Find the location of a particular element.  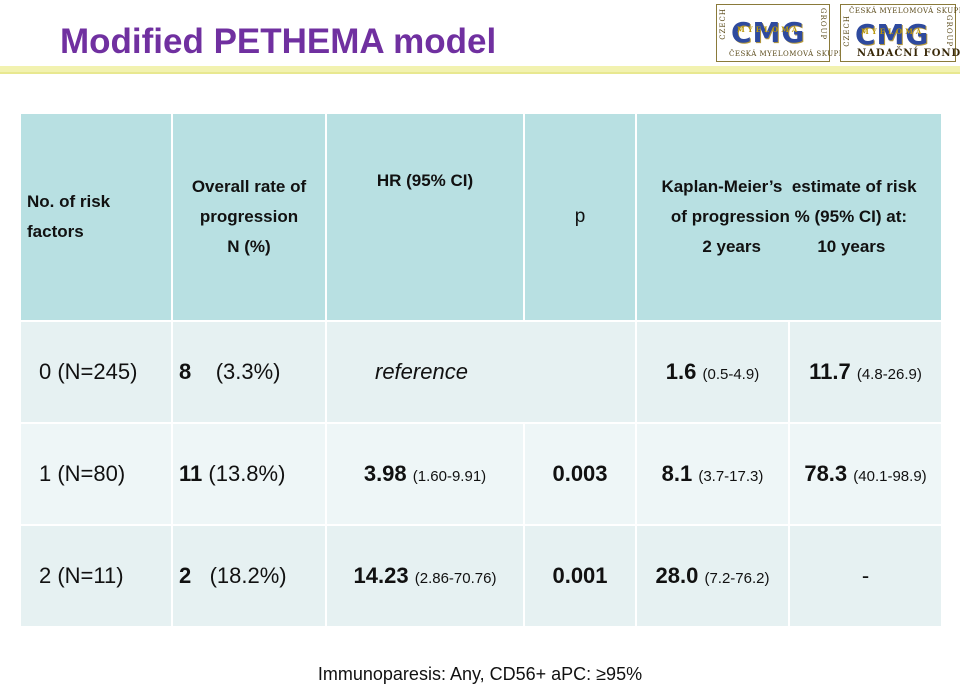

cell-km-2y-ci: (0.5-4.9) is located at coordinates (731, 374).